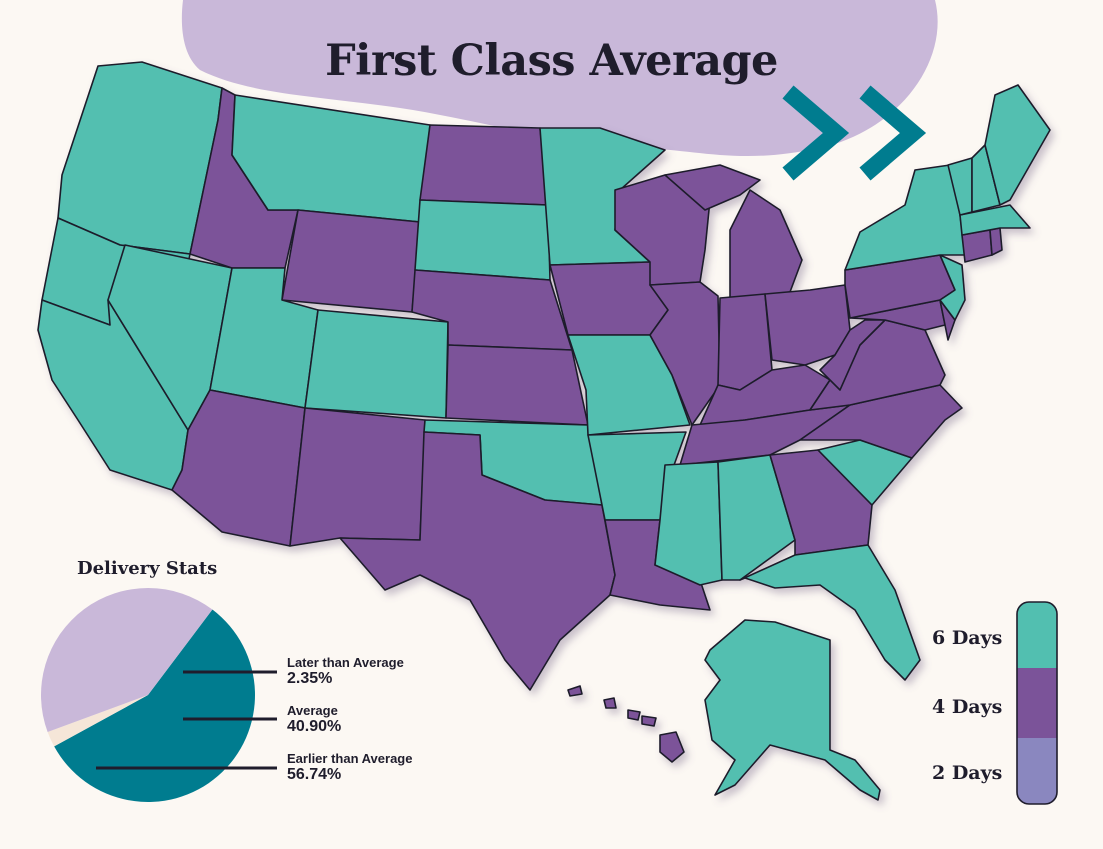 Image resolution: width=1103 pixels, height=849 pixels. Describe the element at coordinates (1017, 145) in the screenshot. I see `state-ME` at that location.